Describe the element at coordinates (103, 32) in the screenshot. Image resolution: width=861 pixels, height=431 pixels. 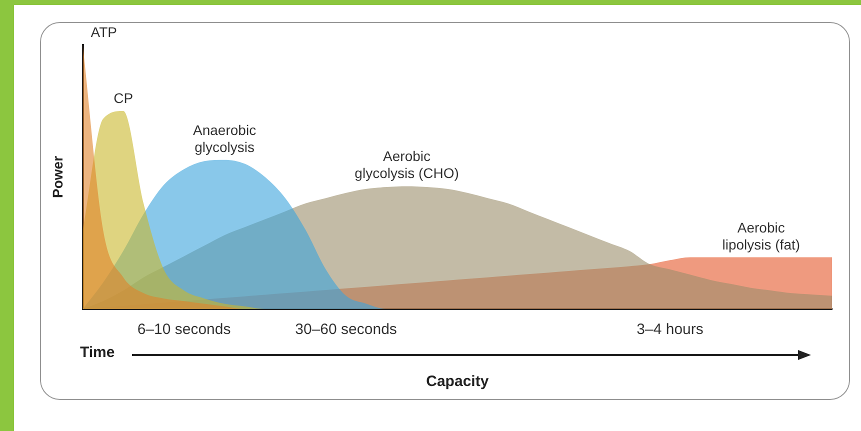
I see `series-label: ATP` at that location.